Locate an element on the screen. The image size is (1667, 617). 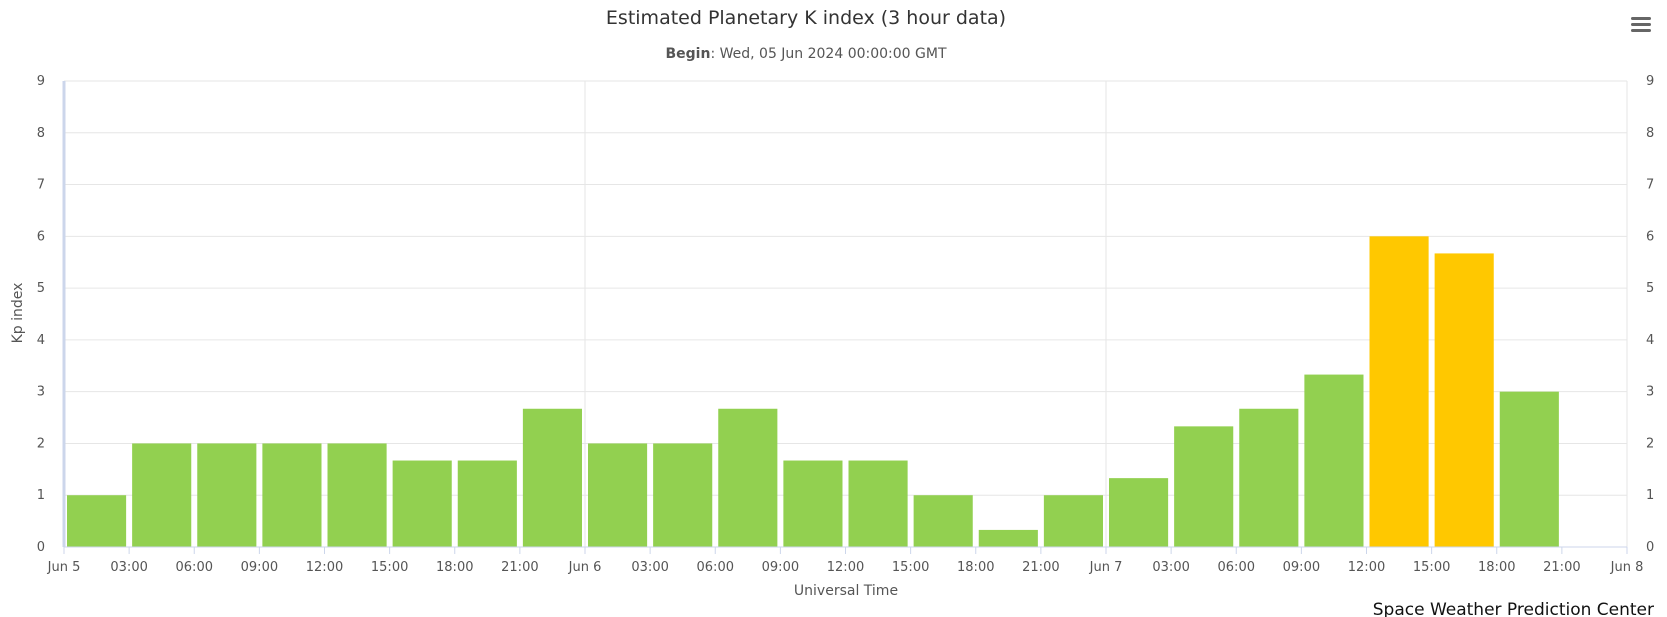
credit-label: Space Weather Prediction Center is located at coordinates (1513, 608).